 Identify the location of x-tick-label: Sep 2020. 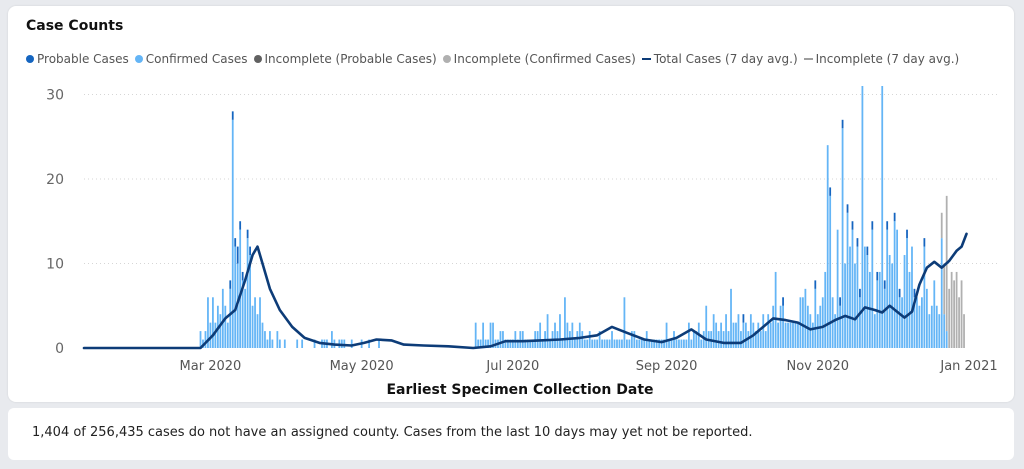
(667, 366).